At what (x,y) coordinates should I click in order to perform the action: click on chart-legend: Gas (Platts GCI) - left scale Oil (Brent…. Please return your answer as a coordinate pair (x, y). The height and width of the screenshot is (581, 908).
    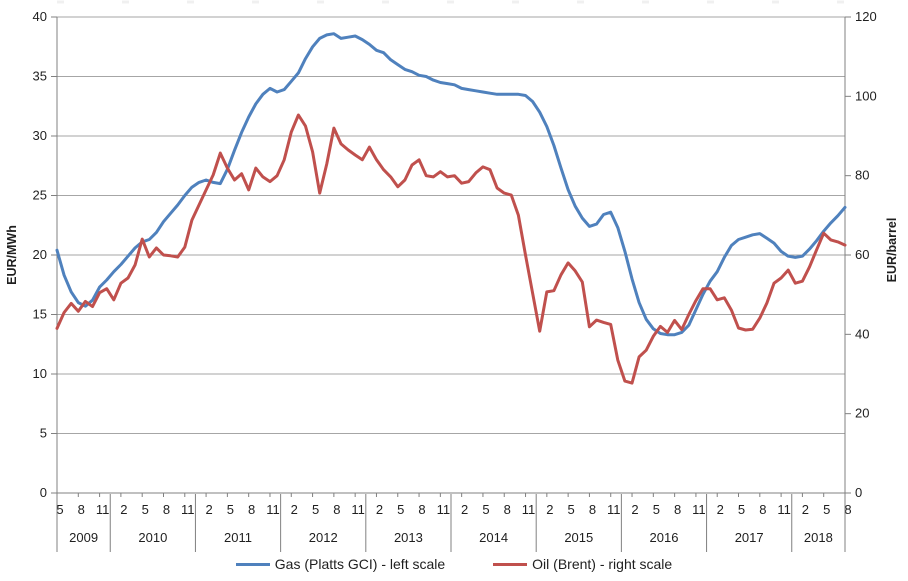
    Looking at the image, I should click on (454, 564).